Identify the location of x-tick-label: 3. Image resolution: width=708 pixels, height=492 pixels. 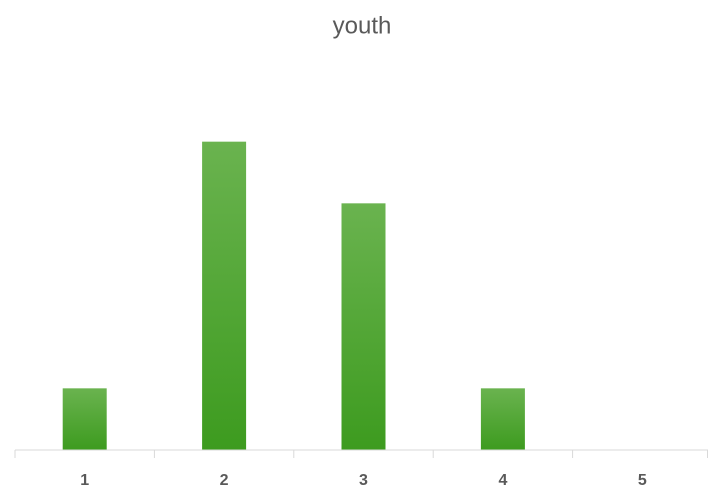
(363, 480).